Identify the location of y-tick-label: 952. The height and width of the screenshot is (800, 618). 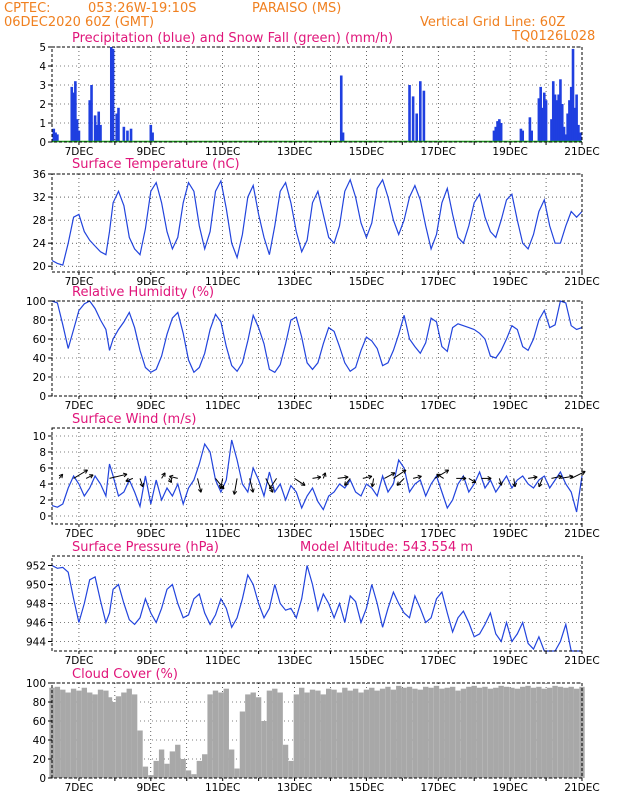
(36, 567).